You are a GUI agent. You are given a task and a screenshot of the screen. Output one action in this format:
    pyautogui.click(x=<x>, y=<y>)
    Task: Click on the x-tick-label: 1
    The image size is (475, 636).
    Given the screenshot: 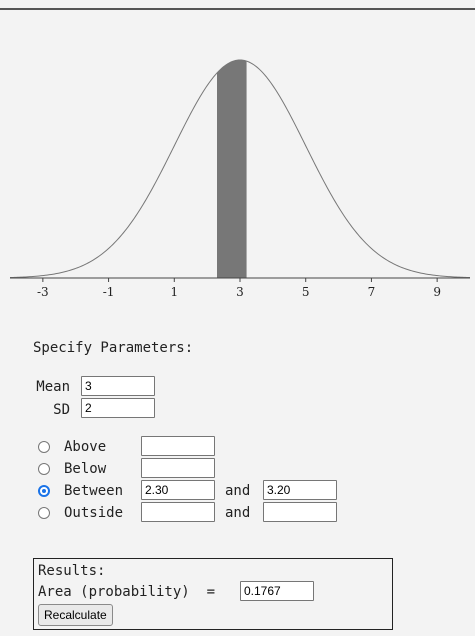 What is the action you would take?
    pyautogui.click(x=174, y=292)
    